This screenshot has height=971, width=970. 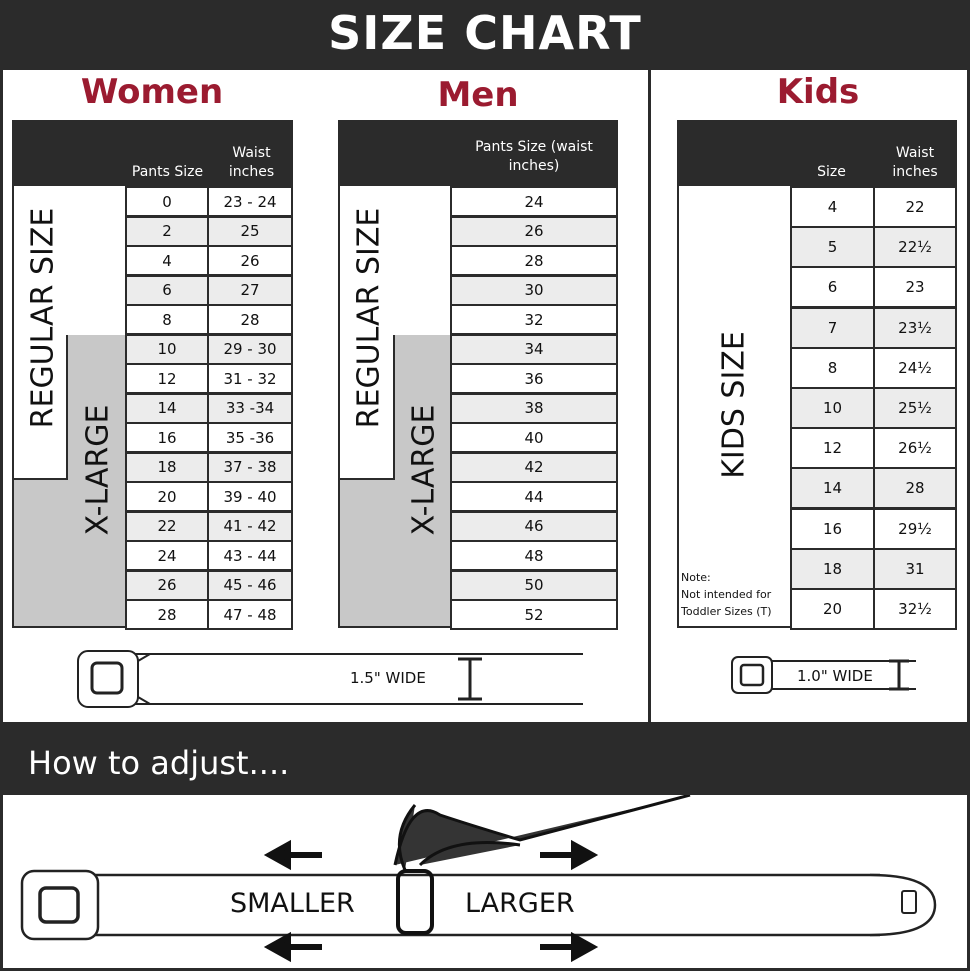 I want to click on note-text: Not intended for Toddler Sizes (T), so click(x=726, y=603).